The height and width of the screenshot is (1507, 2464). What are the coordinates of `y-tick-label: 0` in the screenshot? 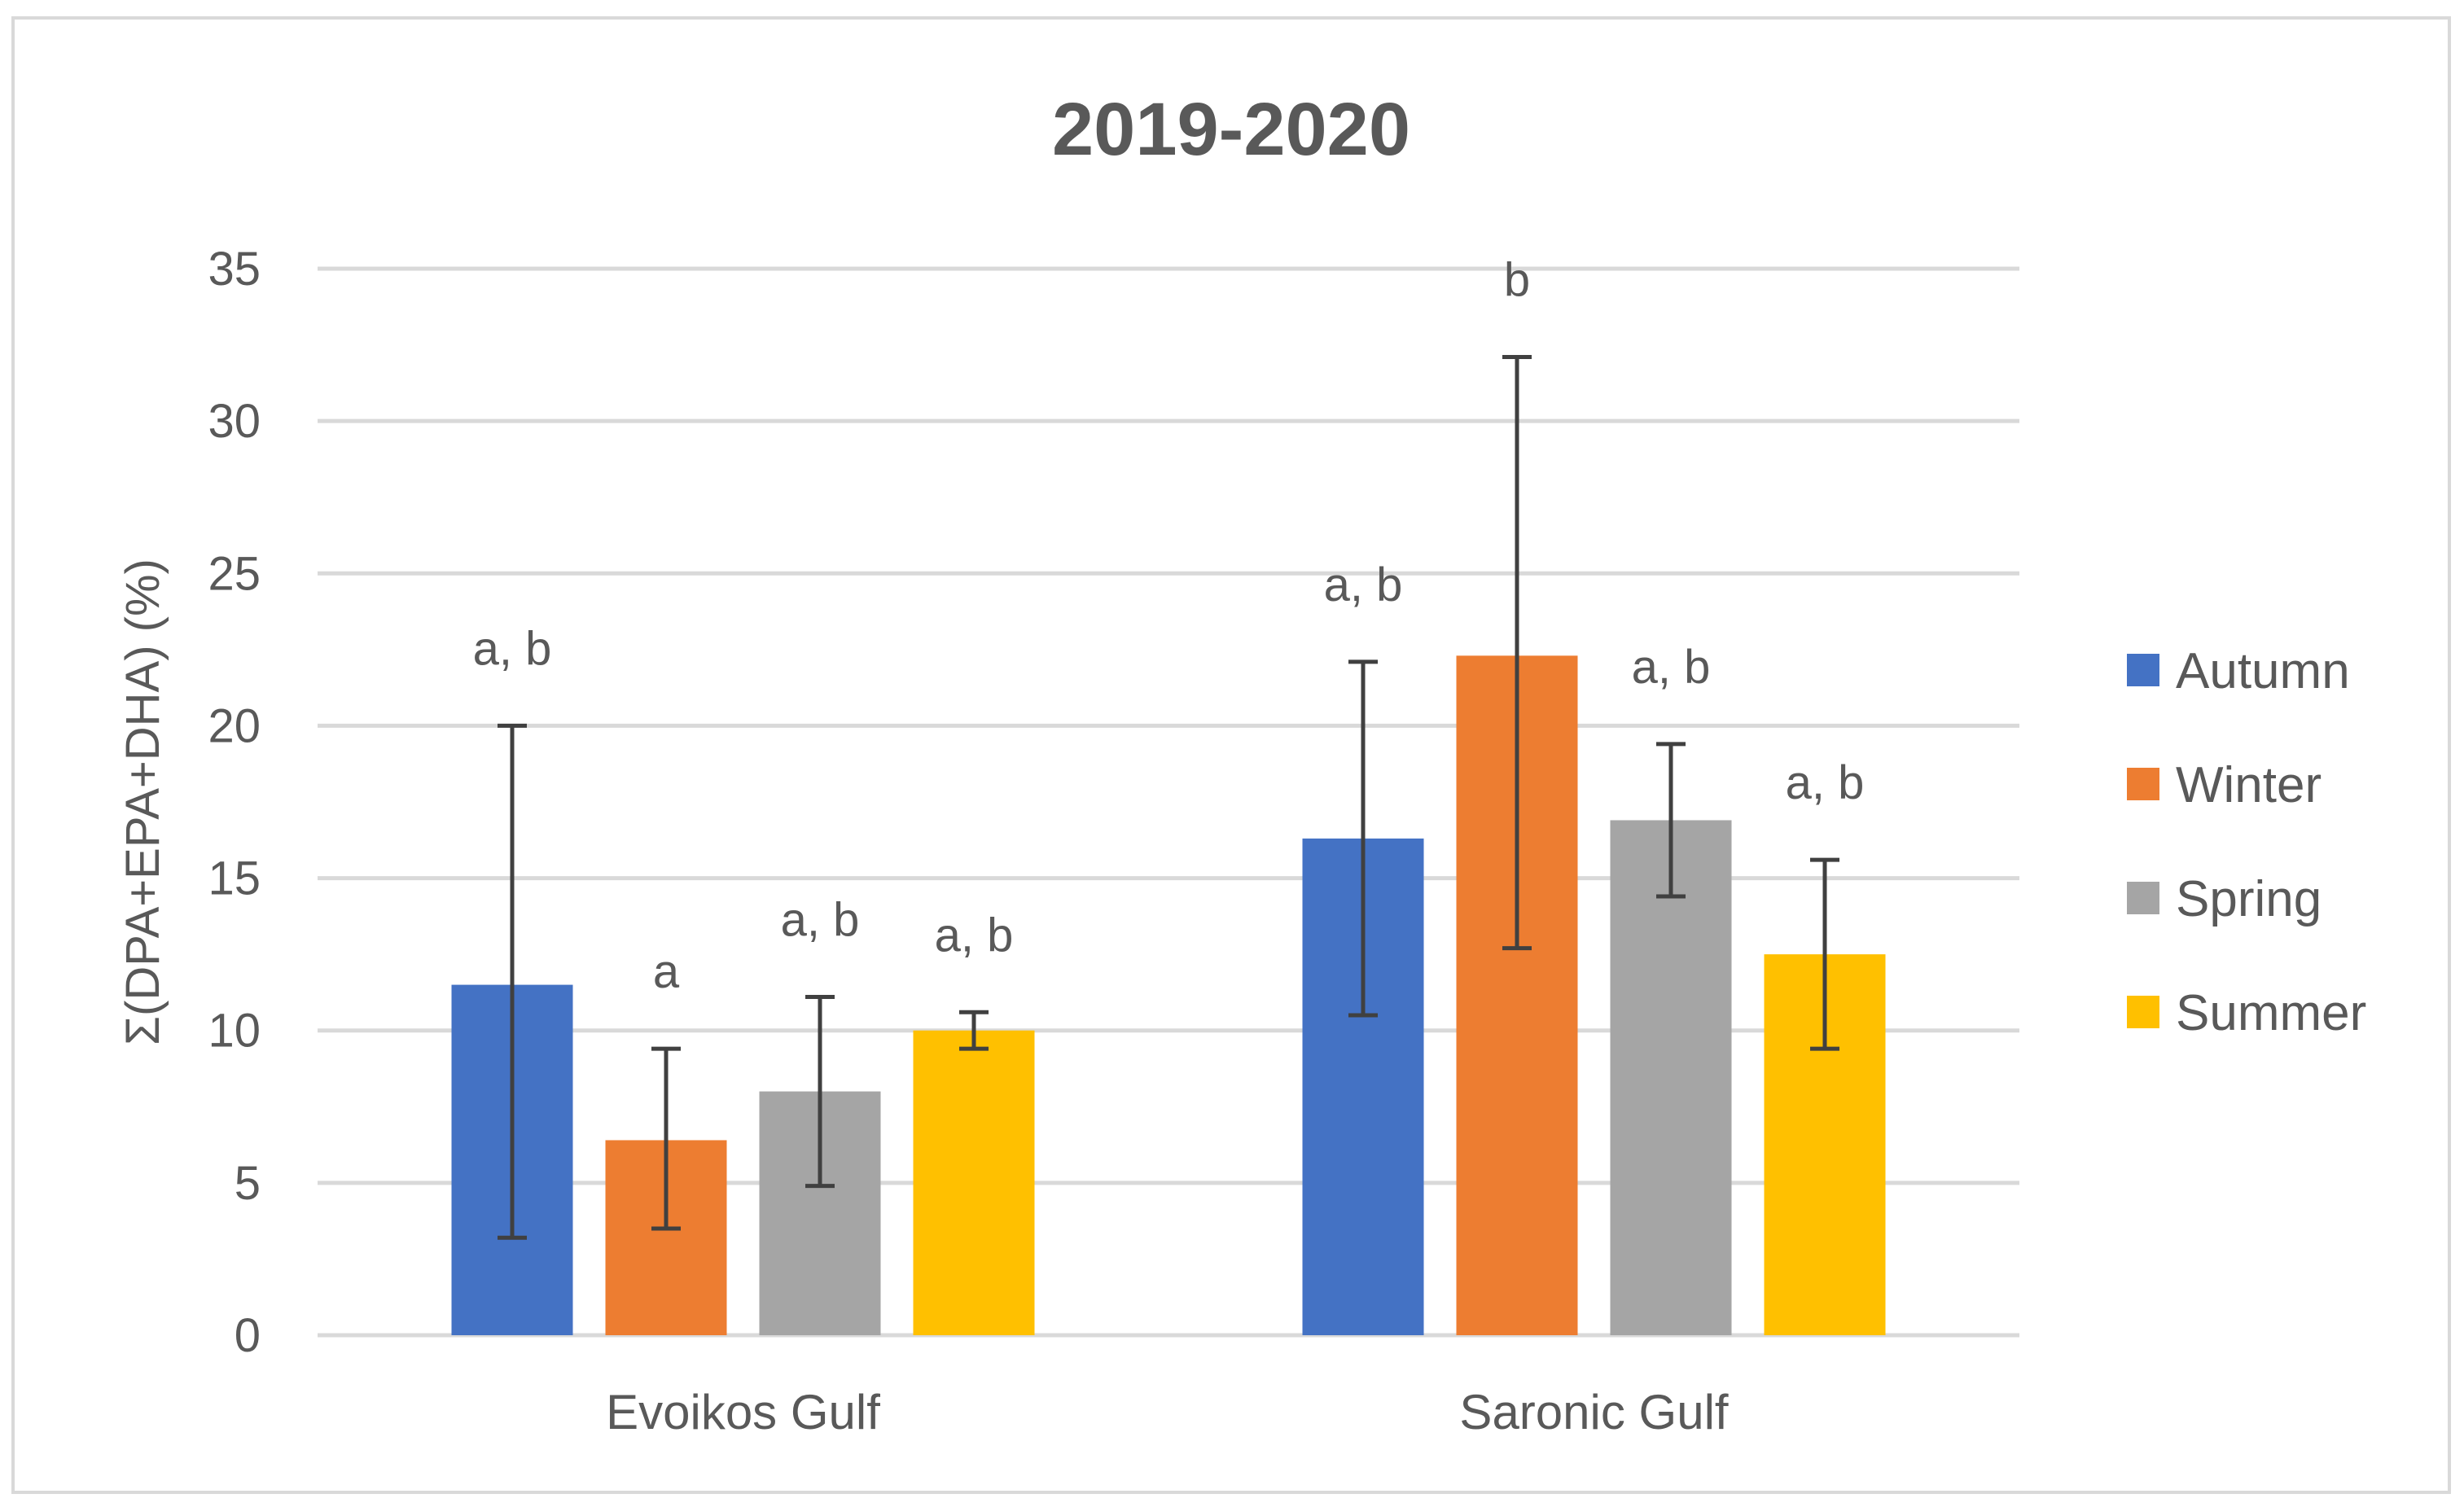 It's located at (248, 1335).